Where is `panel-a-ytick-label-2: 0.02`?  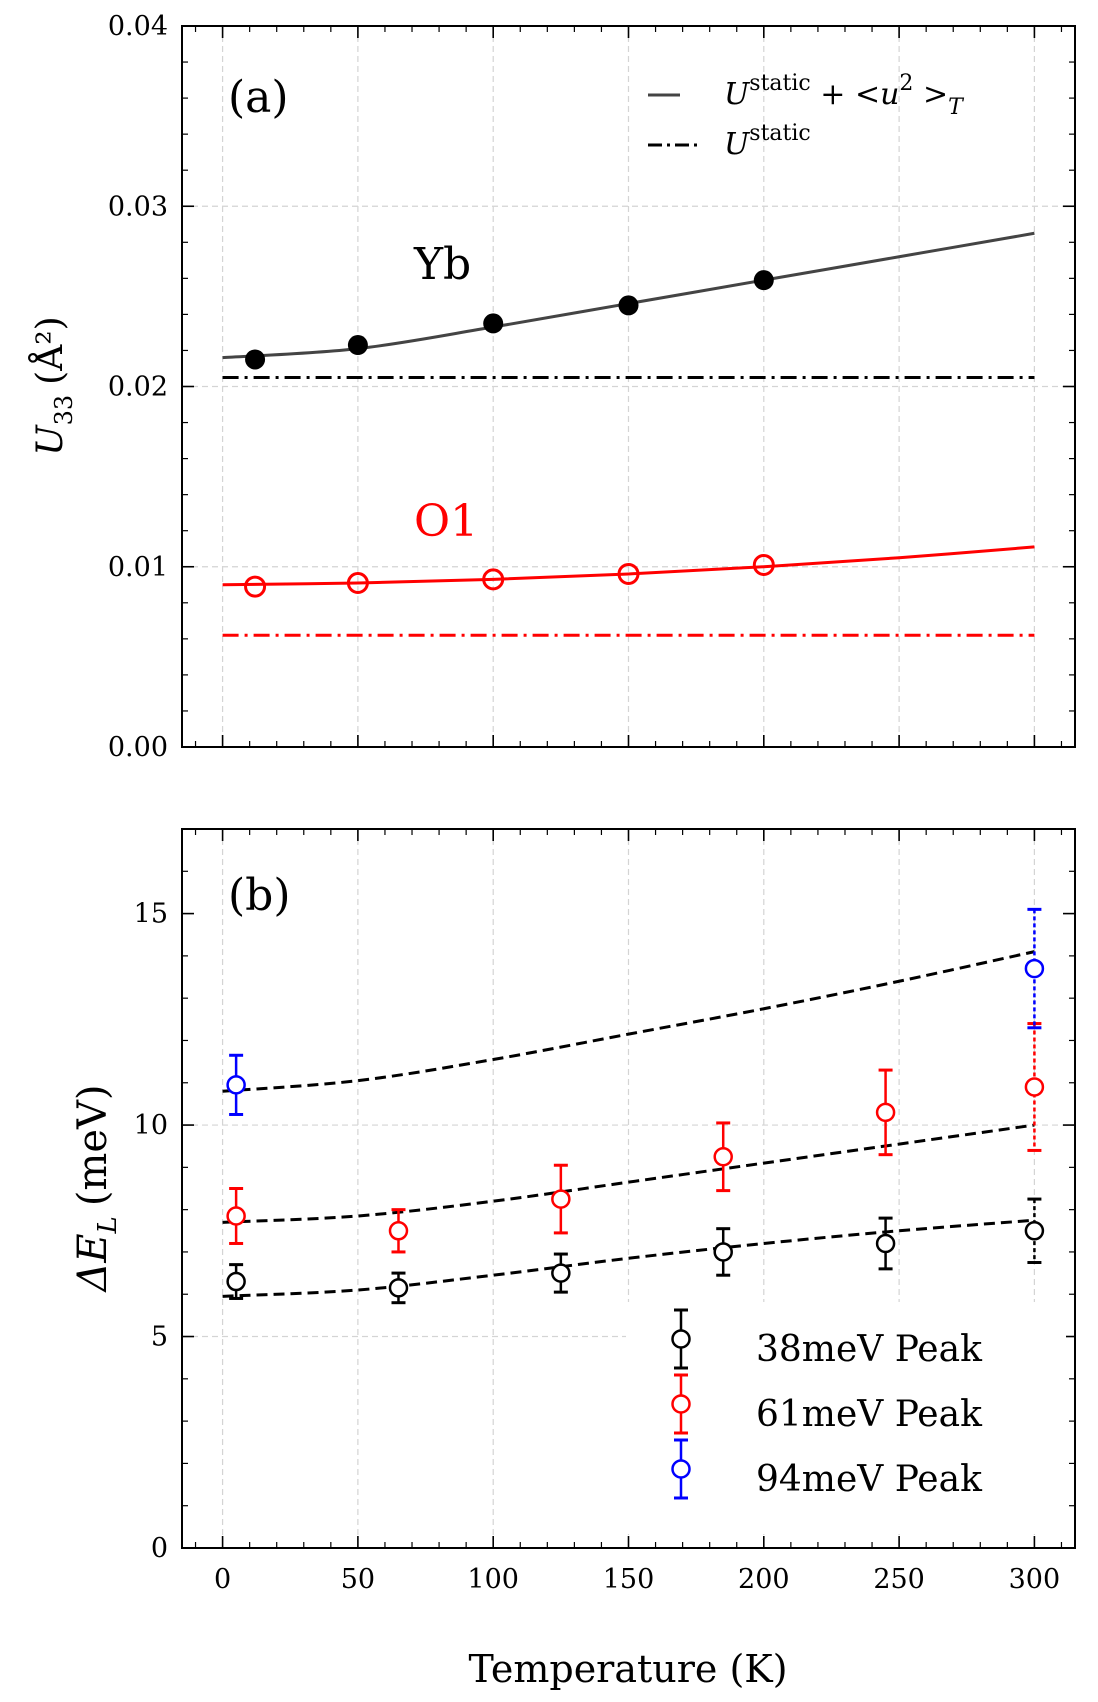 panel-a-ytick-label-2: 0.02 is located at coordinates (138, 387).